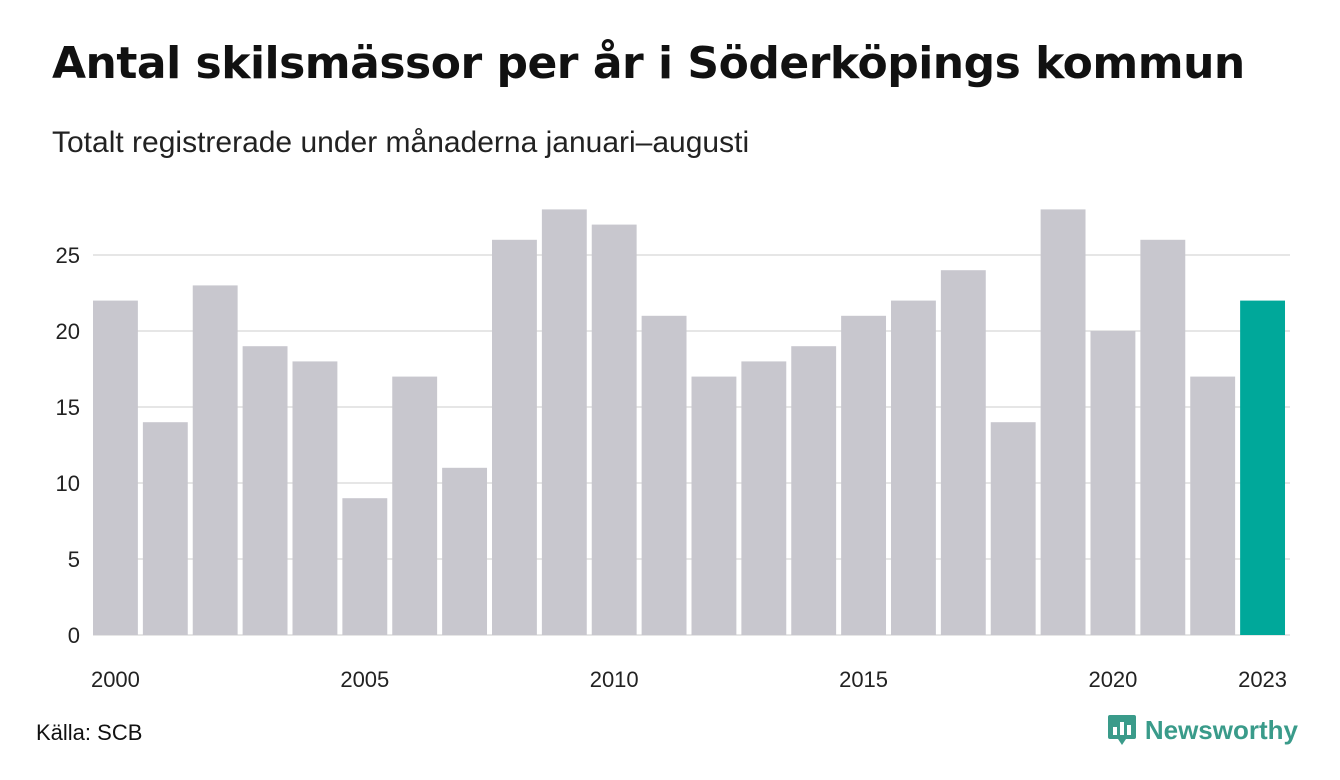 The height and width of the screenshot is (780, 1340). I want to click on bar-2021, so click(1163, 437).